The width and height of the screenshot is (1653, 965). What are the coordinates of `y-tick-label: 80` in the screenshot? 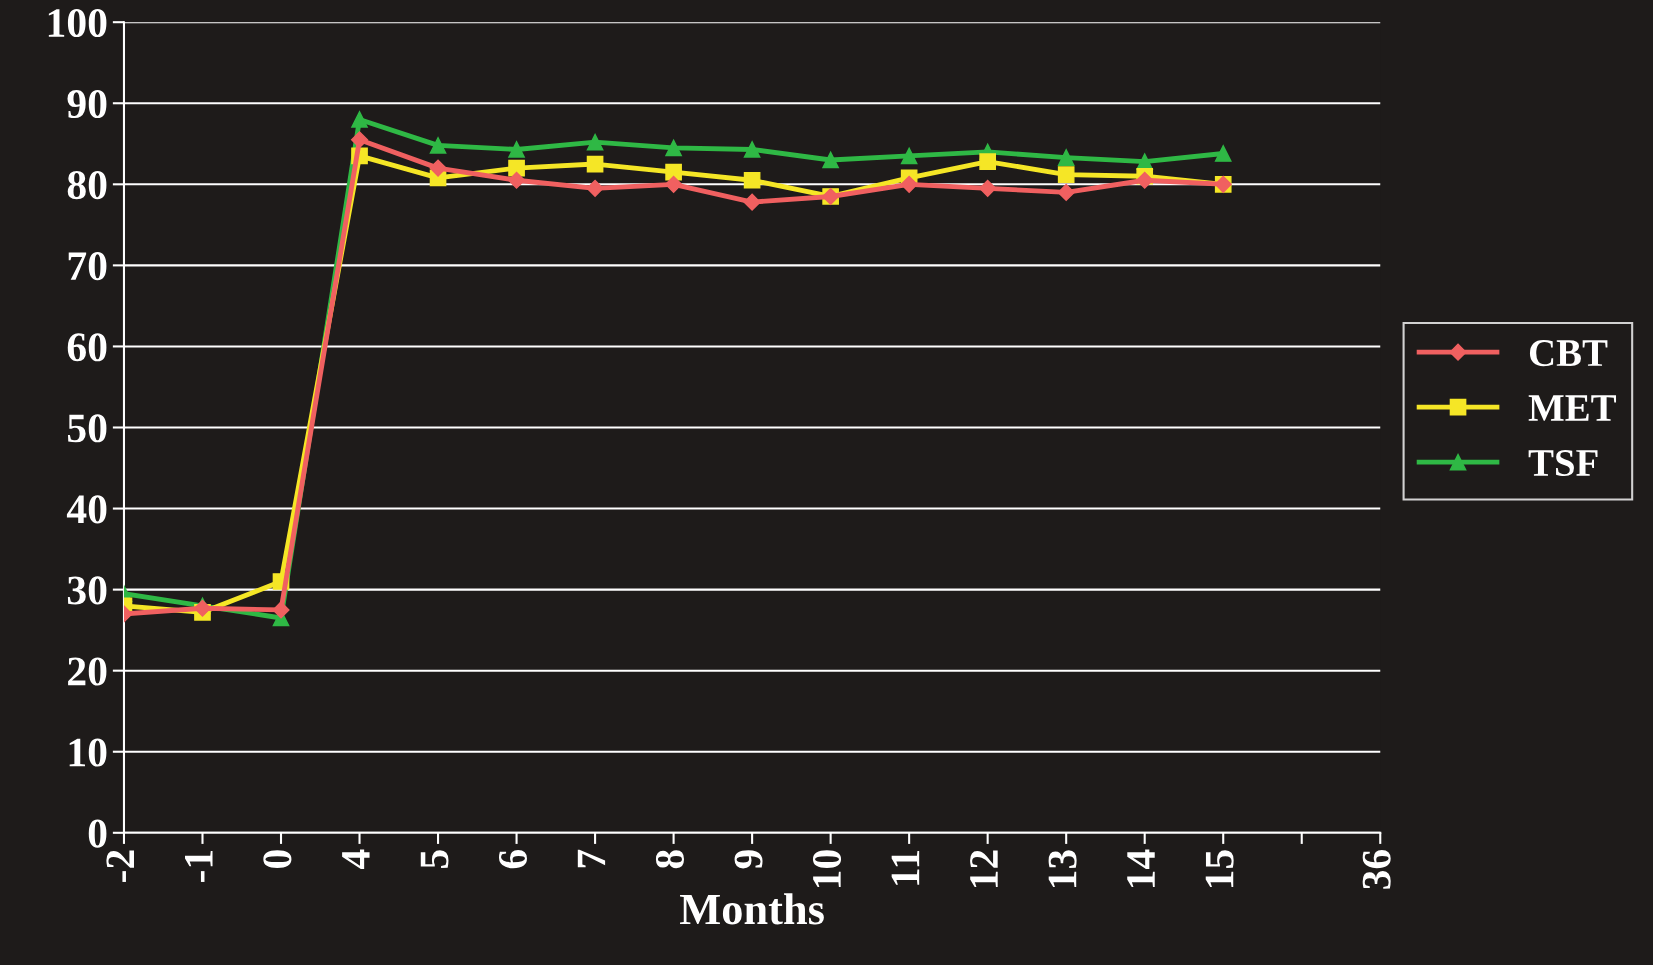 It's located at (87, 185).